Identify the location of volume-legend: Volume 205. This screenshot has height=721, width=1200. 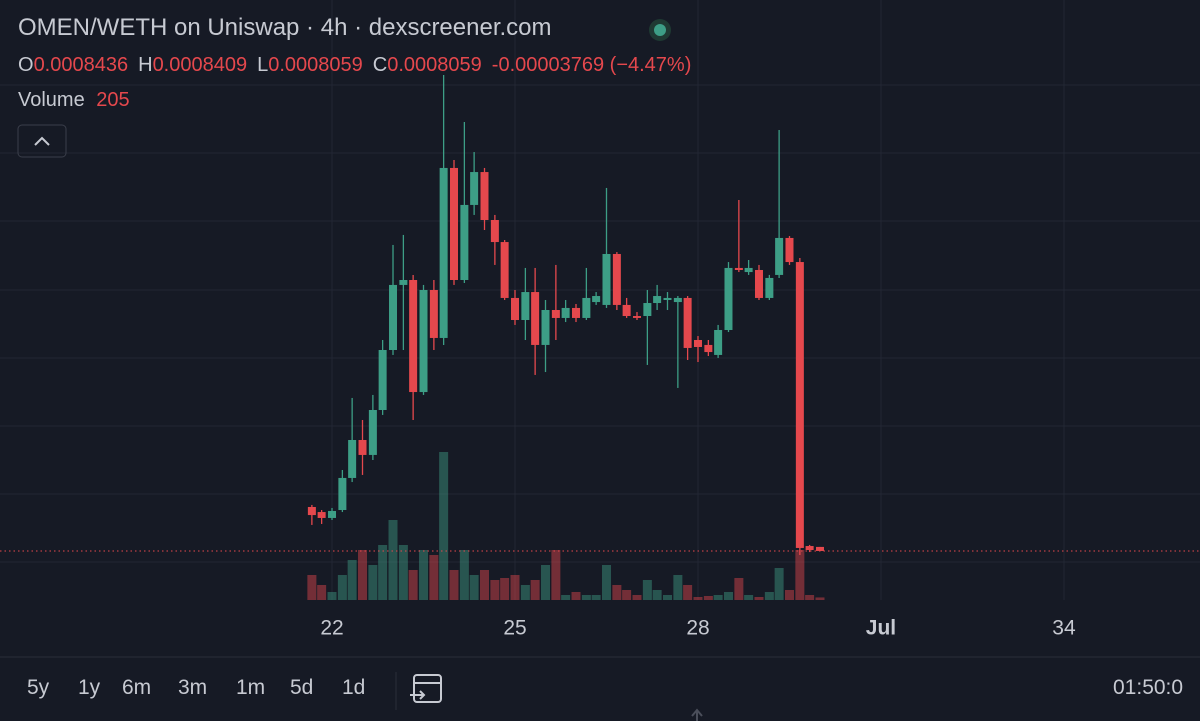
(74, 100).